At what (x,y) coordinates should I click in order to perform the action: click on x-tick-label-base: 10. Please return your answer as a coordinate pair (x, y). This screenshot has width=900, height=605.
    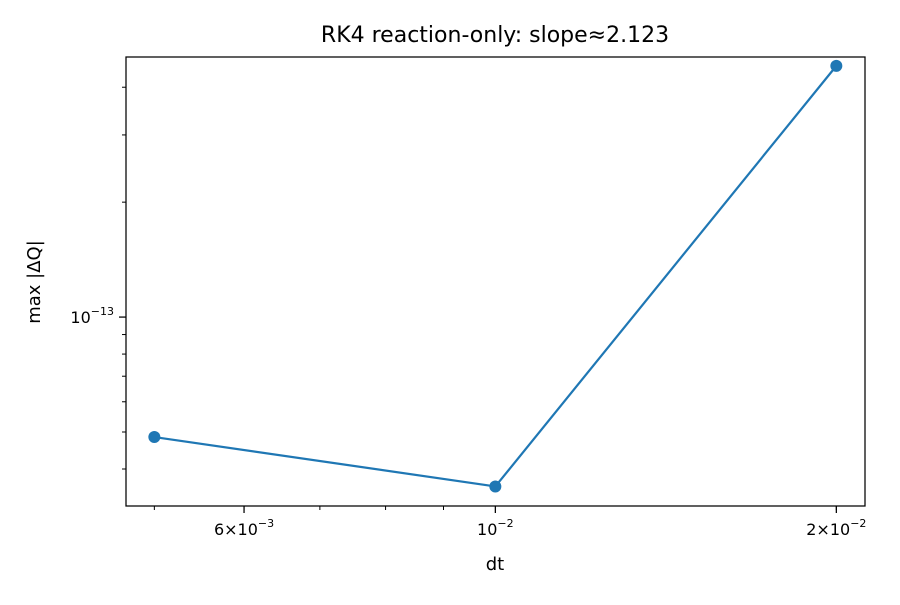
    Looking at the image, I should click on (487, 529).